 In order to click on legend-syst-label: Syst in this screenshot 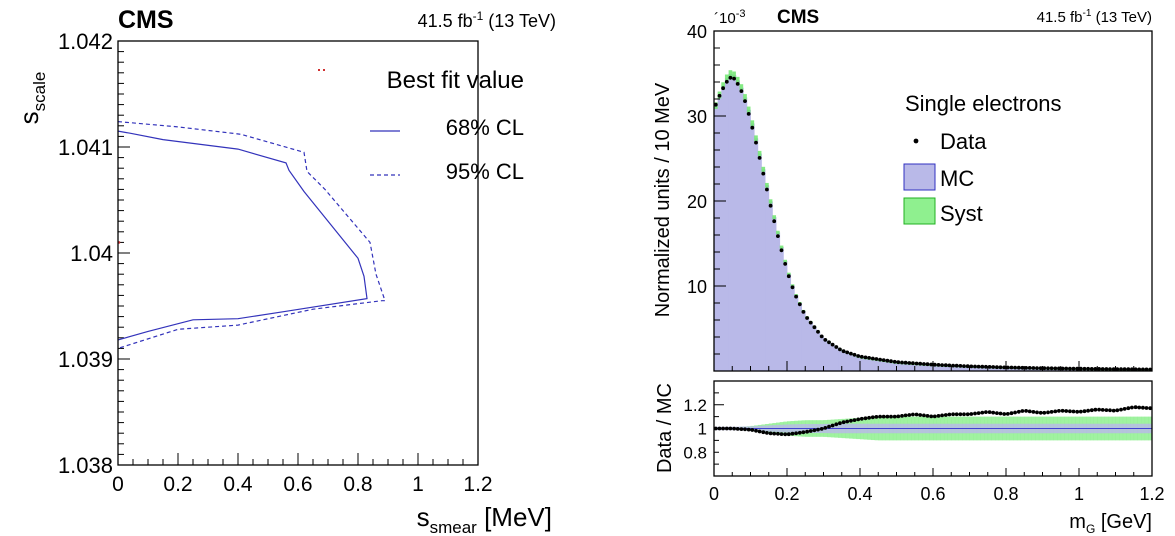, I will do `click(961, 213)`.